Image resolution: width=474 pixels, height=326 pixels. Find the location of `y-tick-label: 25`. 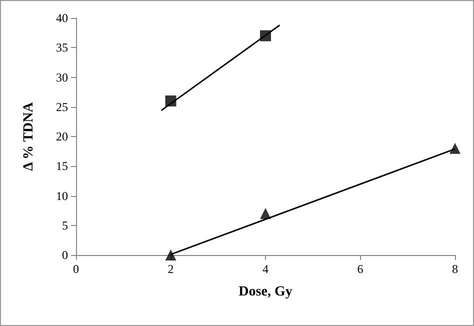

y-tick-label: 25 is located at coordinates (62, 107).